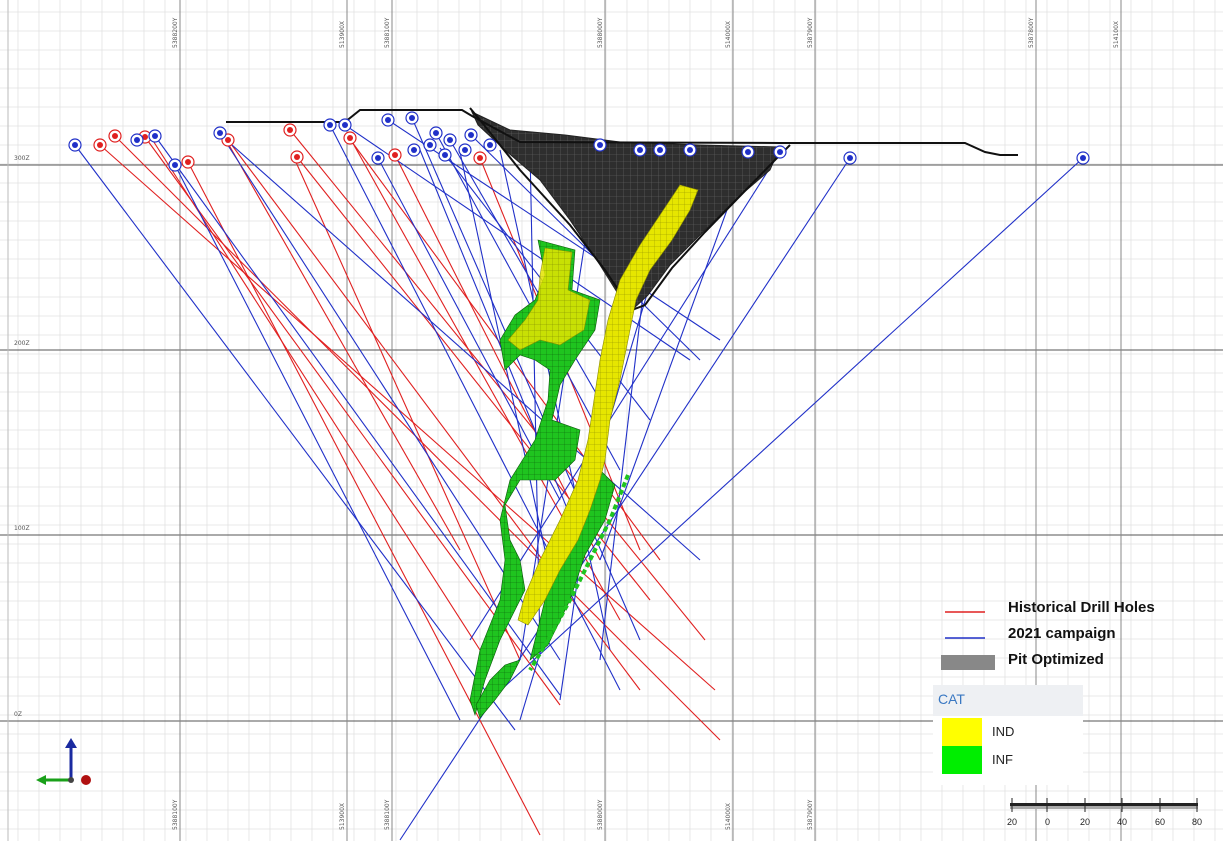  What do you see at coordinates (962, 760) in the screenshot?
I see `category-swatch-inf` at bounding box center [962, 760].